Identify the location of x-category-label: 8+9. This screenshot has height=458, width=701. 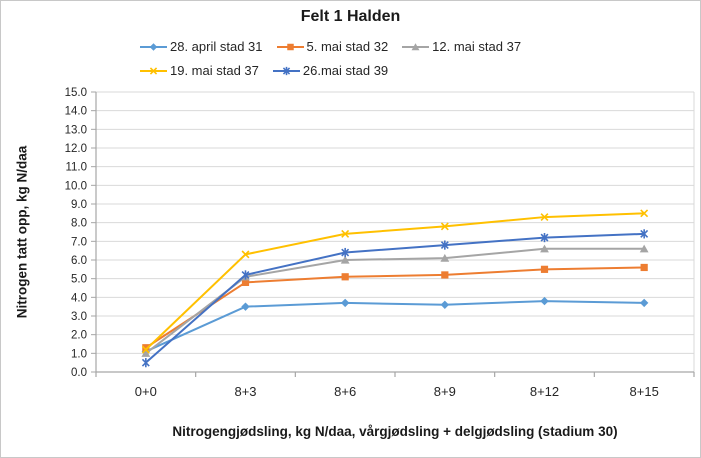
(445, 391).